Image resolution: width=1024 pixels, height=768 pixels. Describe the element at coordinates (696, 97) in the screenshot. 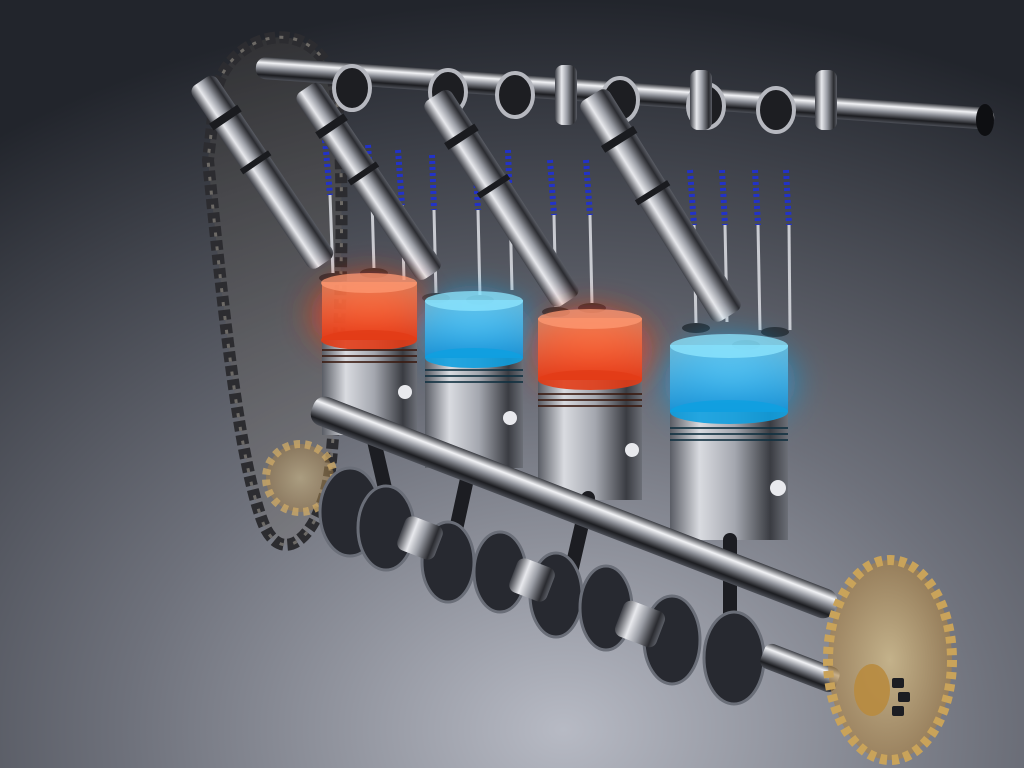

I see `rocker-posts` at that location.